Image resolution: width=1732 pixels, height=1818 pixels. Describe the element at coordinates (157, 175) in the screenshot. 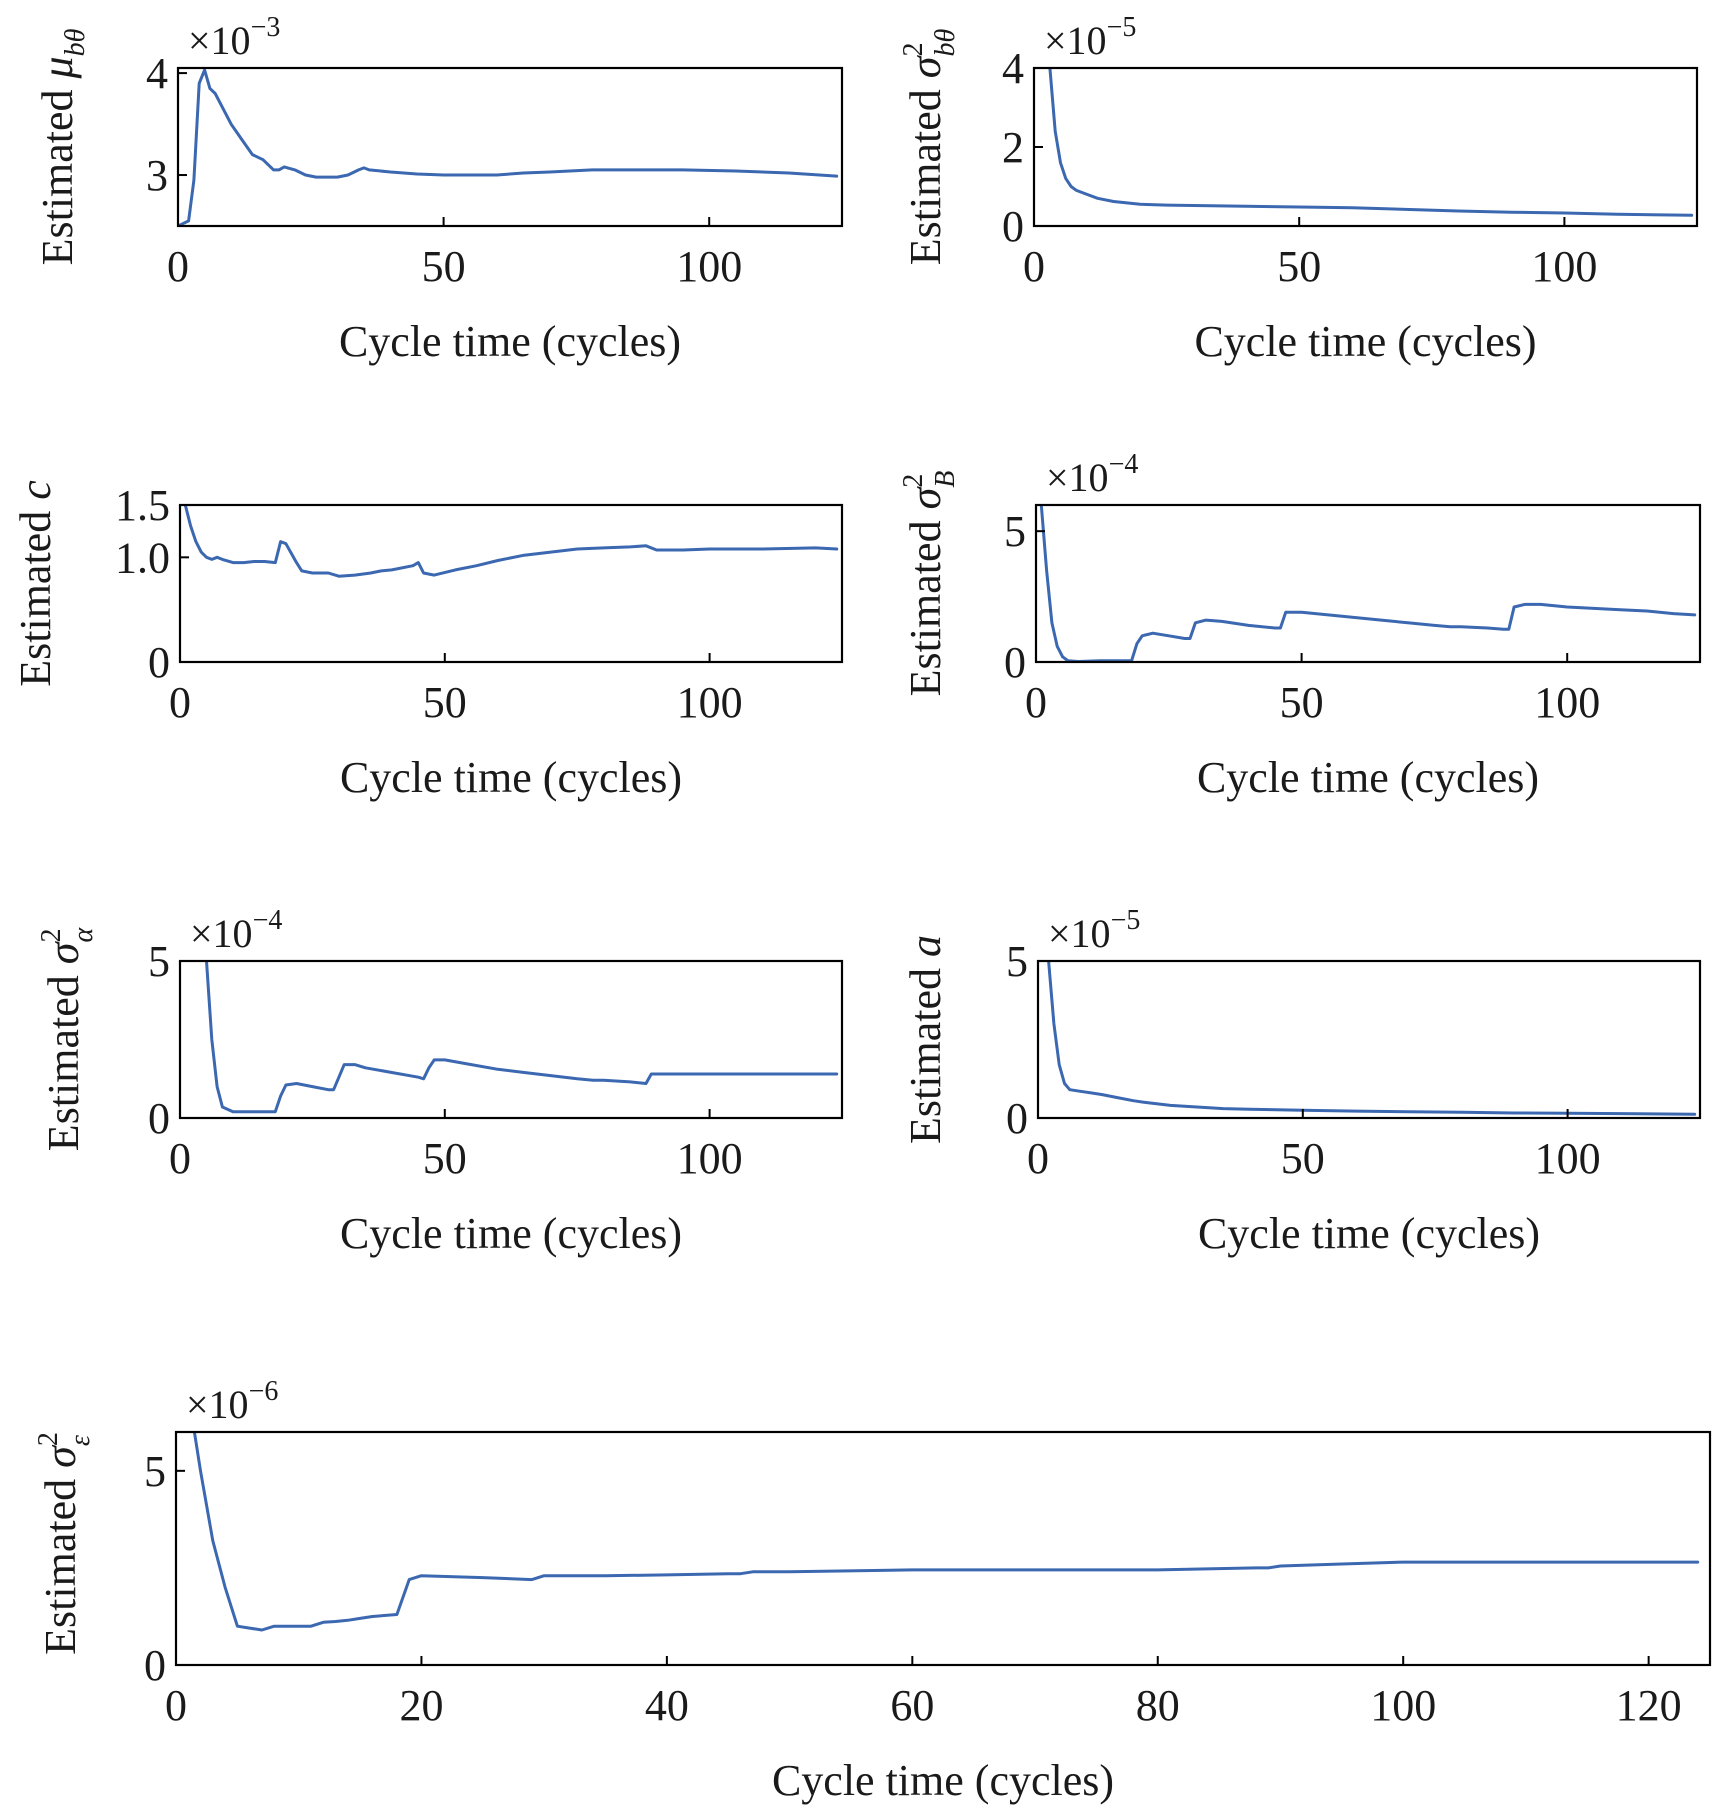

I see `y-tick-label: 3` at that location.